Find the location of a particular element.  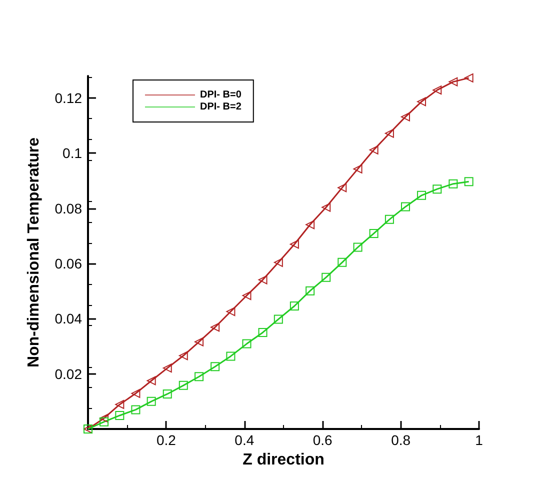

y-tick-label: 0.1 is located at coordinates (72, 153).